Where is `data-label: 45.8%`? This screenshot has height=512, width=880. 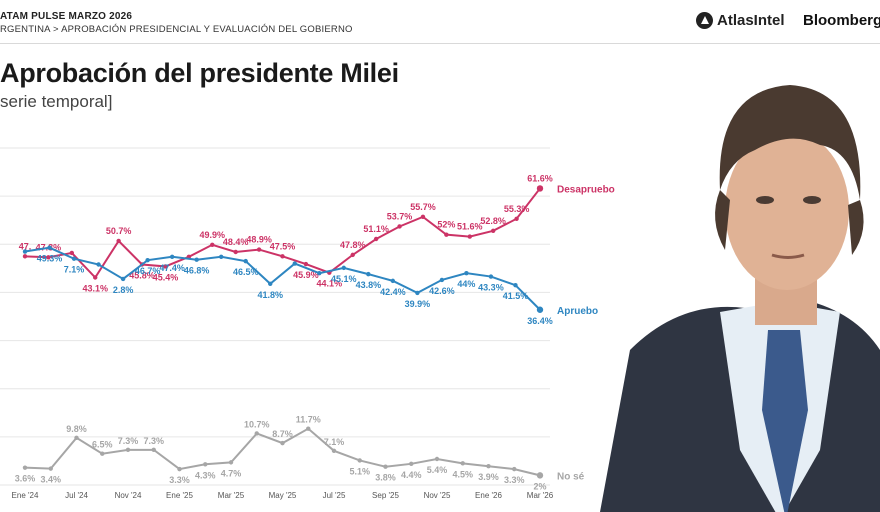 data-label: 45.8% is located at coordinates (142, 276).